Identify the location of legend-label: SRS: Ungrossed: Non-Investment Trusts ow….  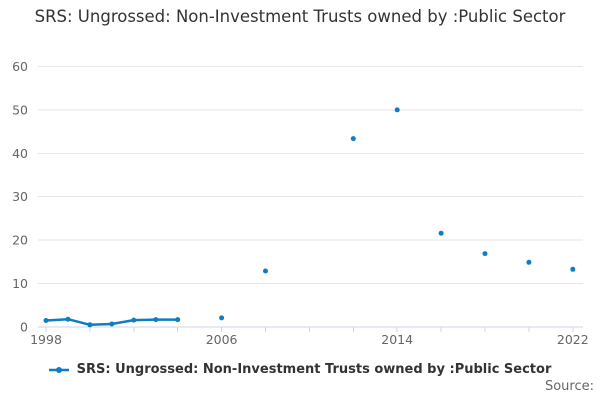
(314, 369).